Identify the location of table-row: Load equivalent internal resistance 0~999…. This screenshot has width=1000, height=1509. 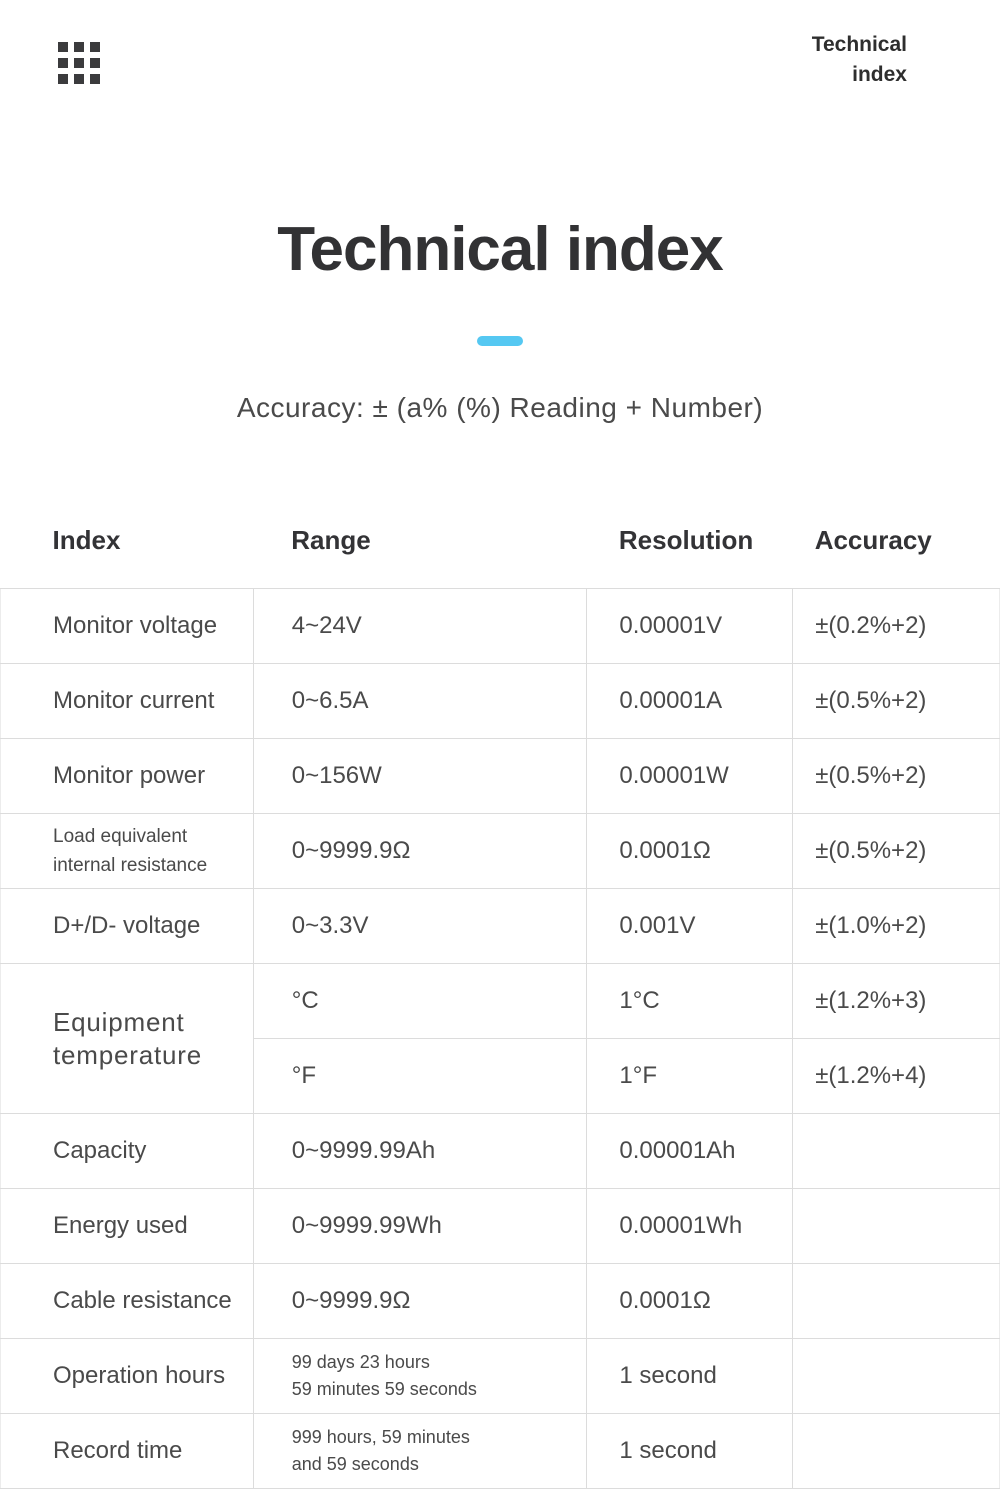
(500, 851).